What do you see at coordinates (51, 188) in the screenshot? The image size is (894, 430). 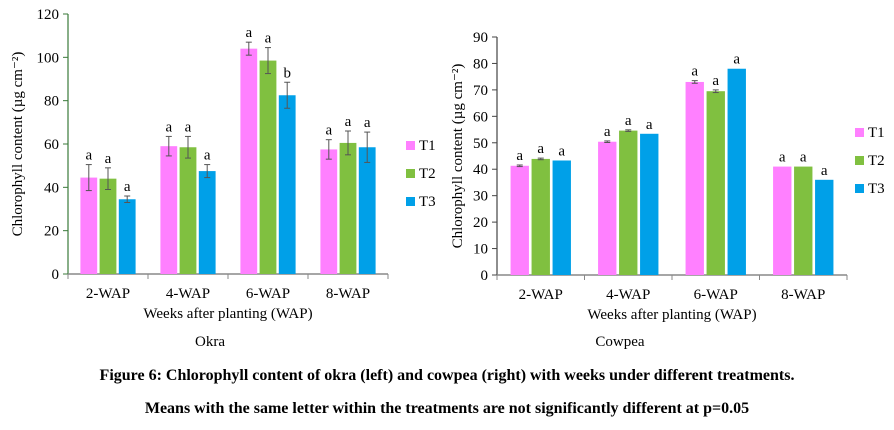 I see `okra-y-tick-label: 40` at bounding box center [51, 188].